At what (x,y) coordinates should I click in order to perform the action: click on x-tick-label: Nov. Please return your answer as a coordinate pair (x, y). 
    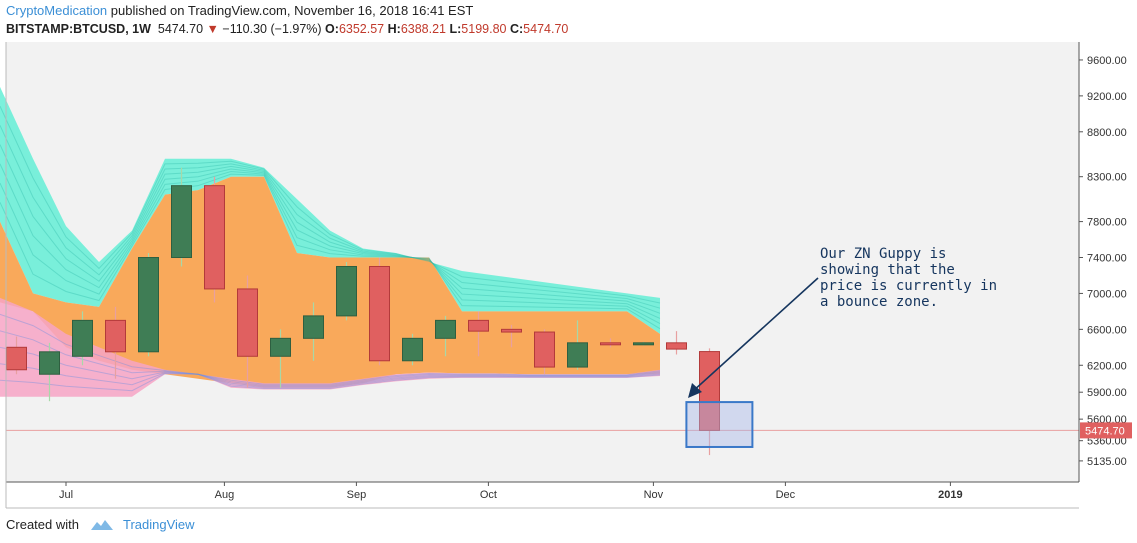
    Looking at the image, I should click on (654, 495).